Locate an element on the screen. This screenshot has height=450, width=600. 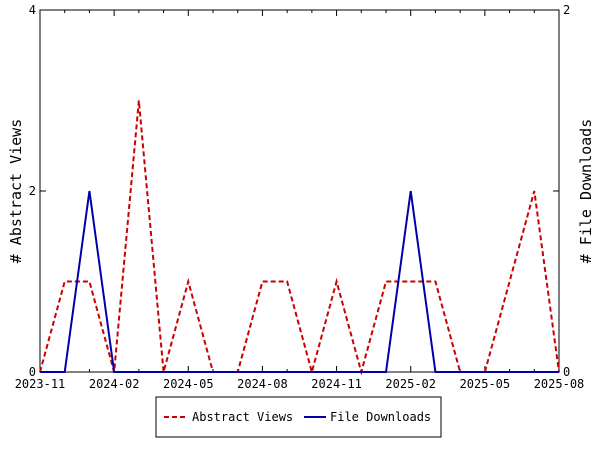
y-tick-label-right: 0 is located at coordinates (566, 372).